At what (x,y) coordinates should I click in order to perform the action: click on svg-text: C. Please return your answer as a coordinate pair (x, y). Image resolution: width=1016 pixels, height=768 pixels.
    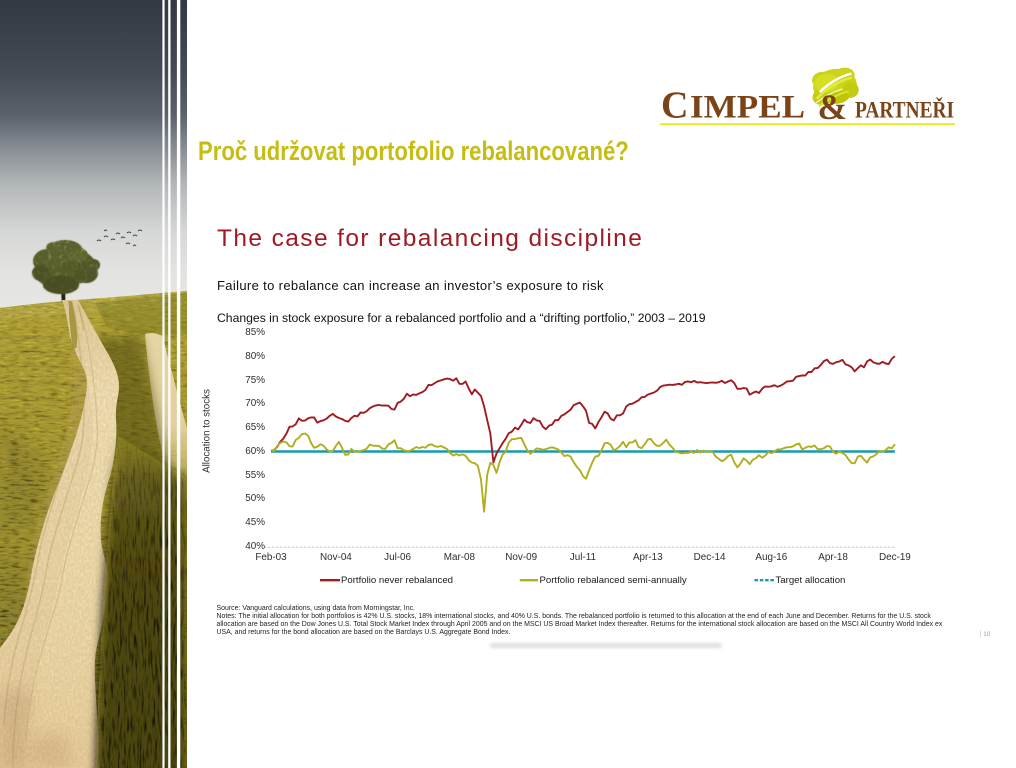
    Looking at the image, I should click on (675, 106).